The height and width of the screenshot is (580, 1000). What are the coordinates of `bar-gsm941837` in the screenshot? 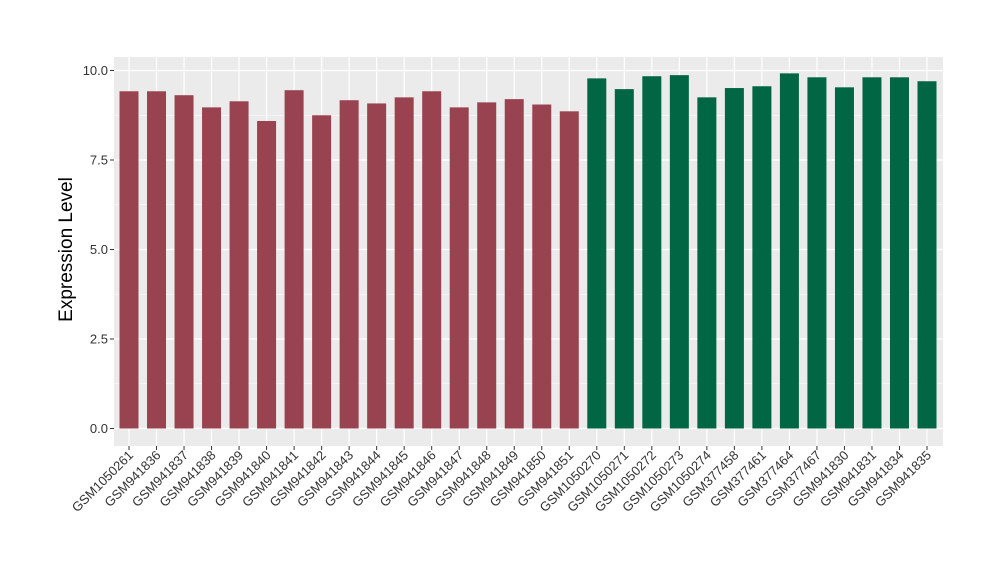 It's located at (184, 262).